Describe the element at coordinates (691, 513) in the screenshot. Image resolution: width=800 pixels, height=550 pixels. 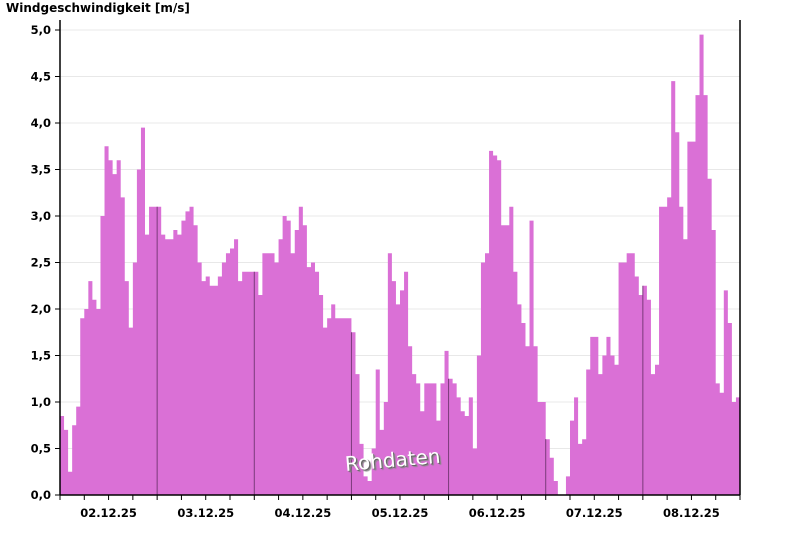
I see `x-tick-label: 08.12.25` at that location.